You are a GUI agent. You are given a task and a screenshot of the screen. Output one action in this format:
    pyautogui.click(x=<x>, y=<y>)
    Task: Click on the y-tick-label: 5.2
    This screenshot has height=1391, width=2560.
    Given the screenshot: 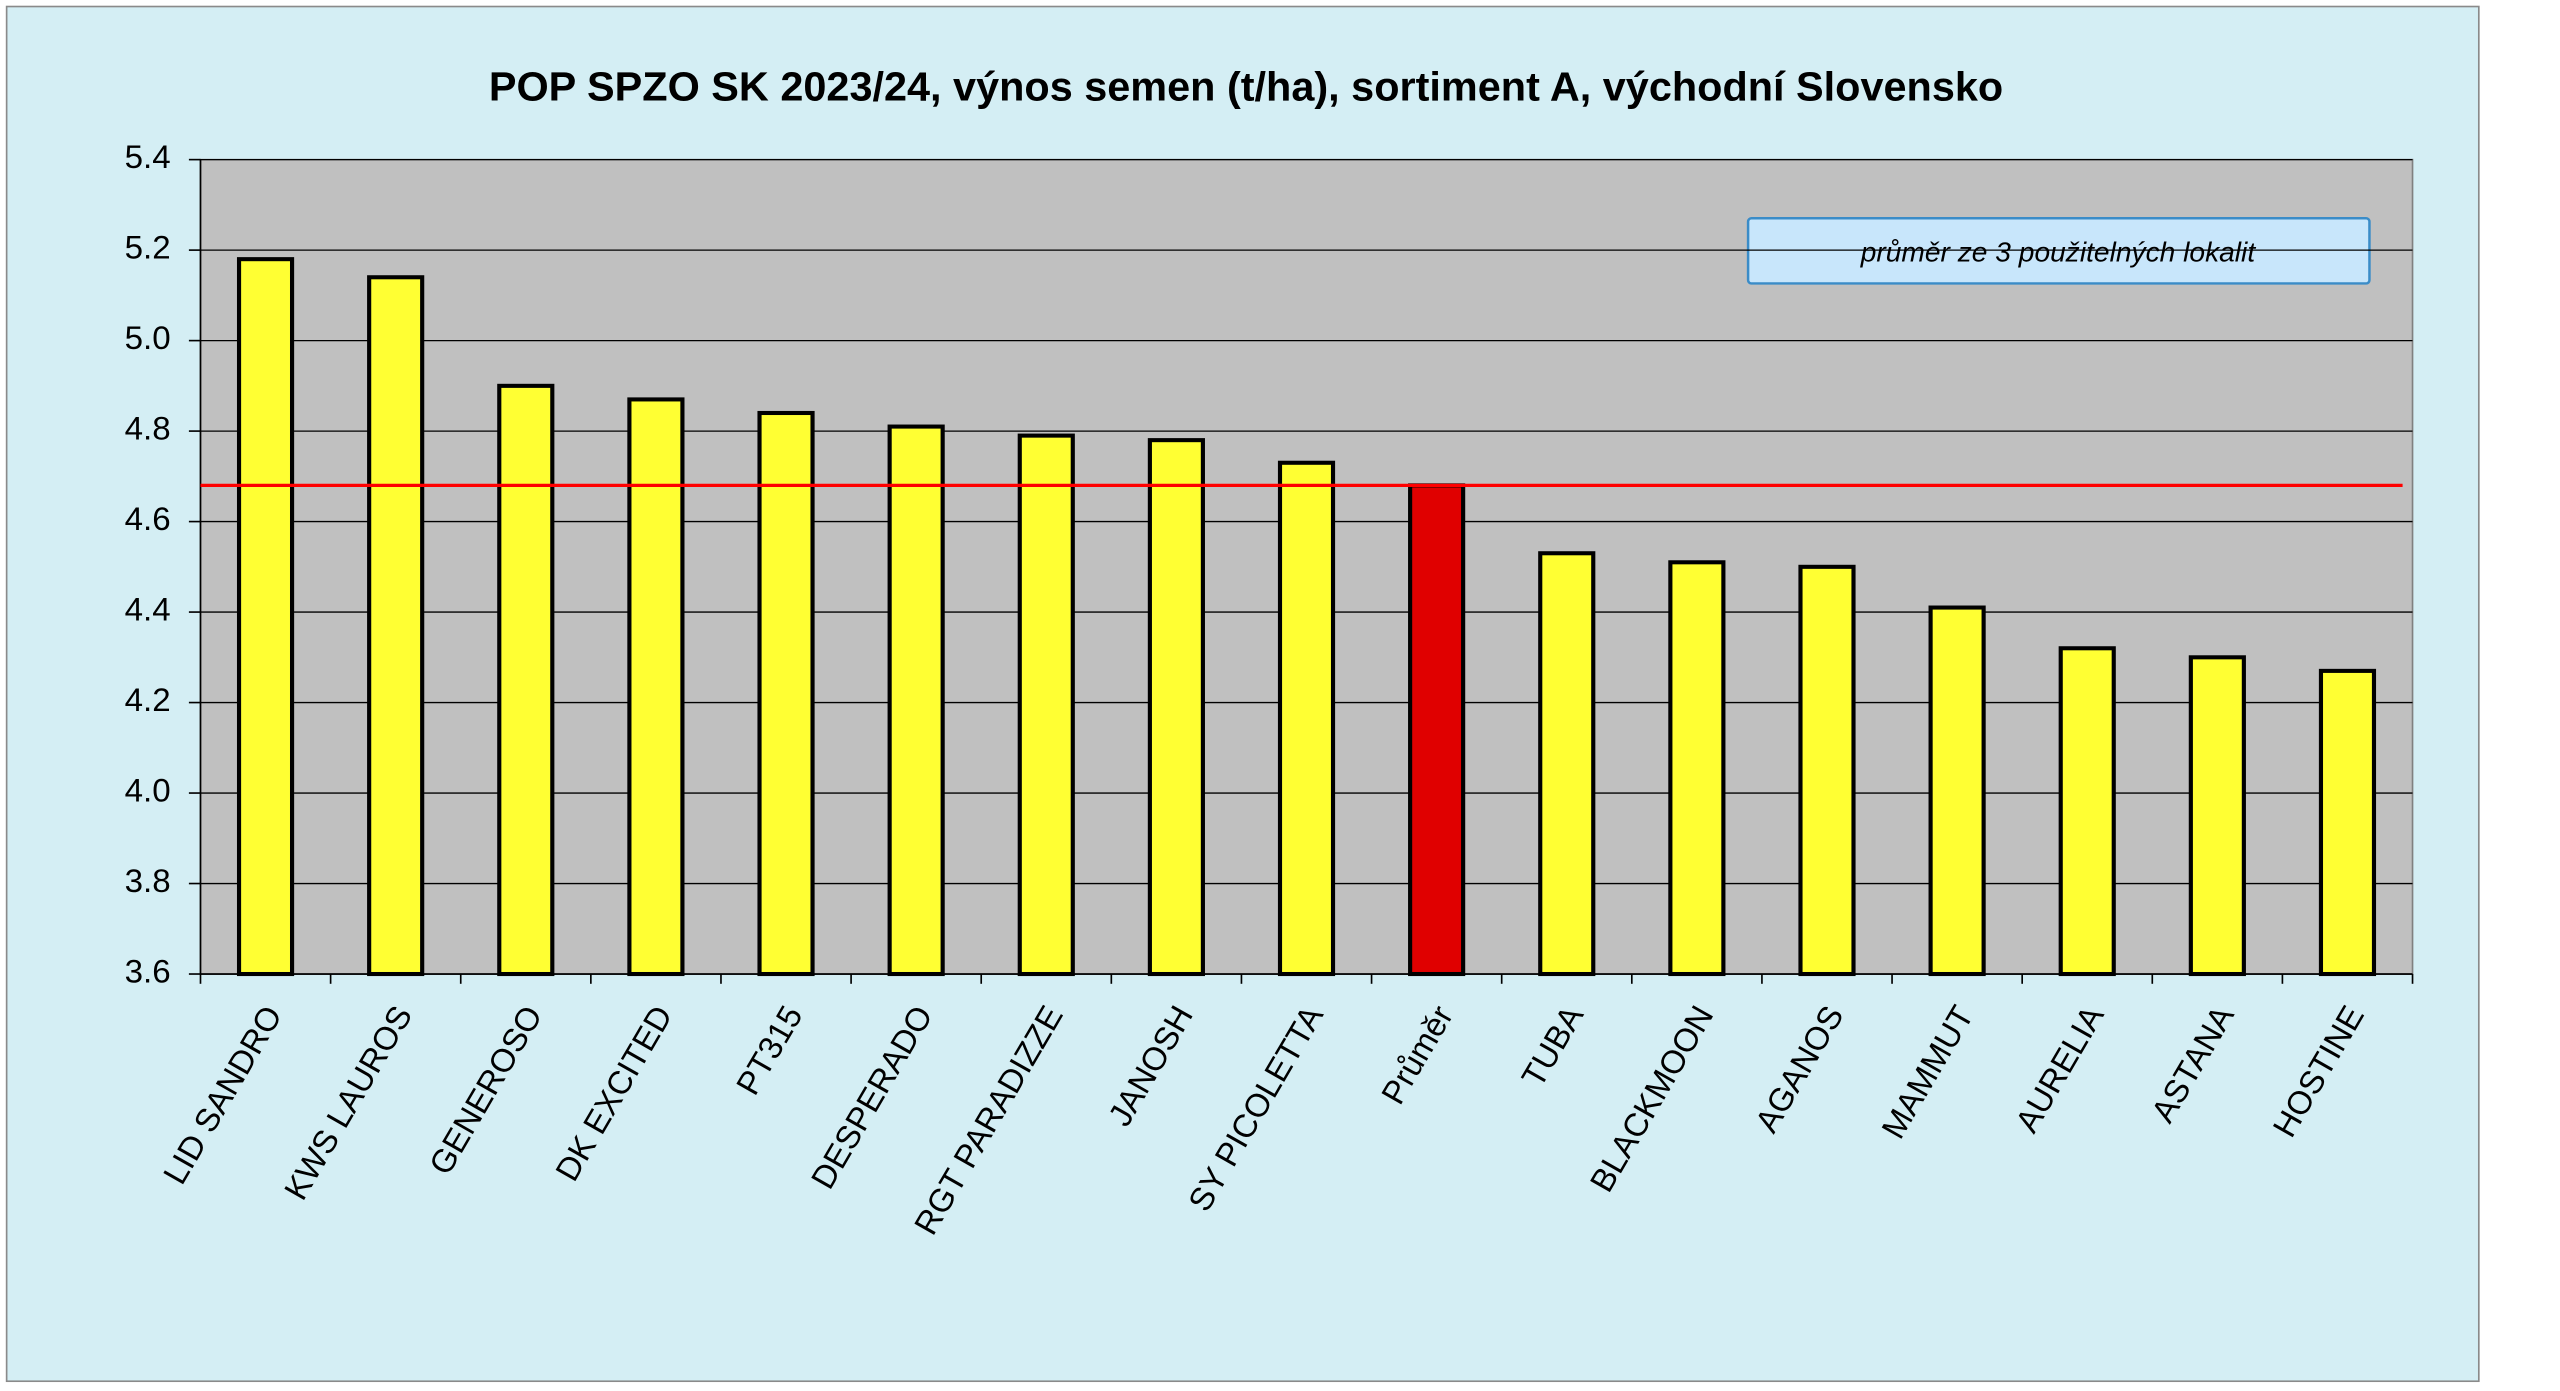 What is the action you would take?
    pyautogui.click(x=148, y=247)
    